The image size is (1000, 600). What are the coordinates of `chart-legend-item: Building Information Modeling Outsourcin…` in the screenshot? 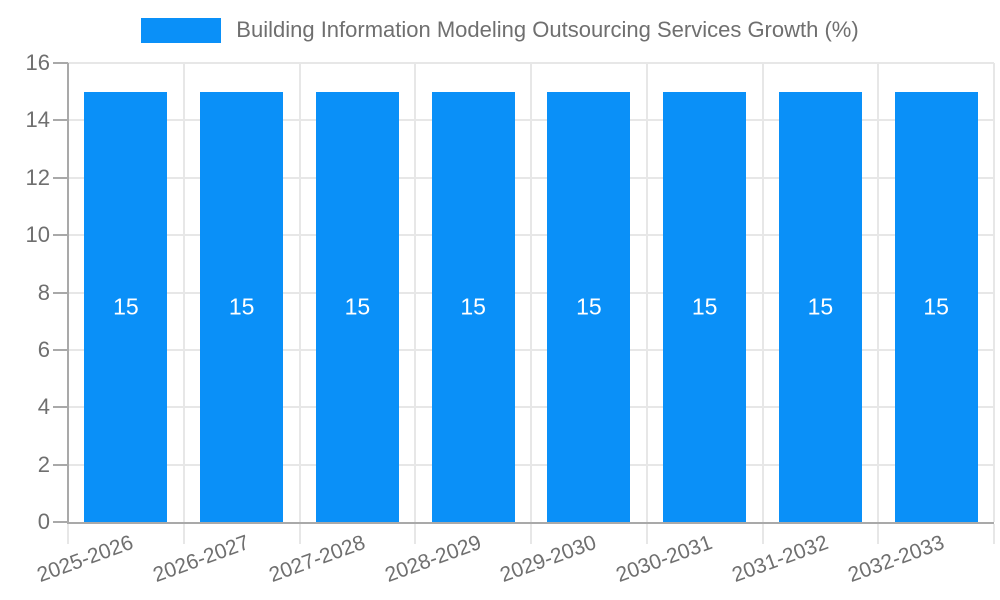 It's located at (500, 30).